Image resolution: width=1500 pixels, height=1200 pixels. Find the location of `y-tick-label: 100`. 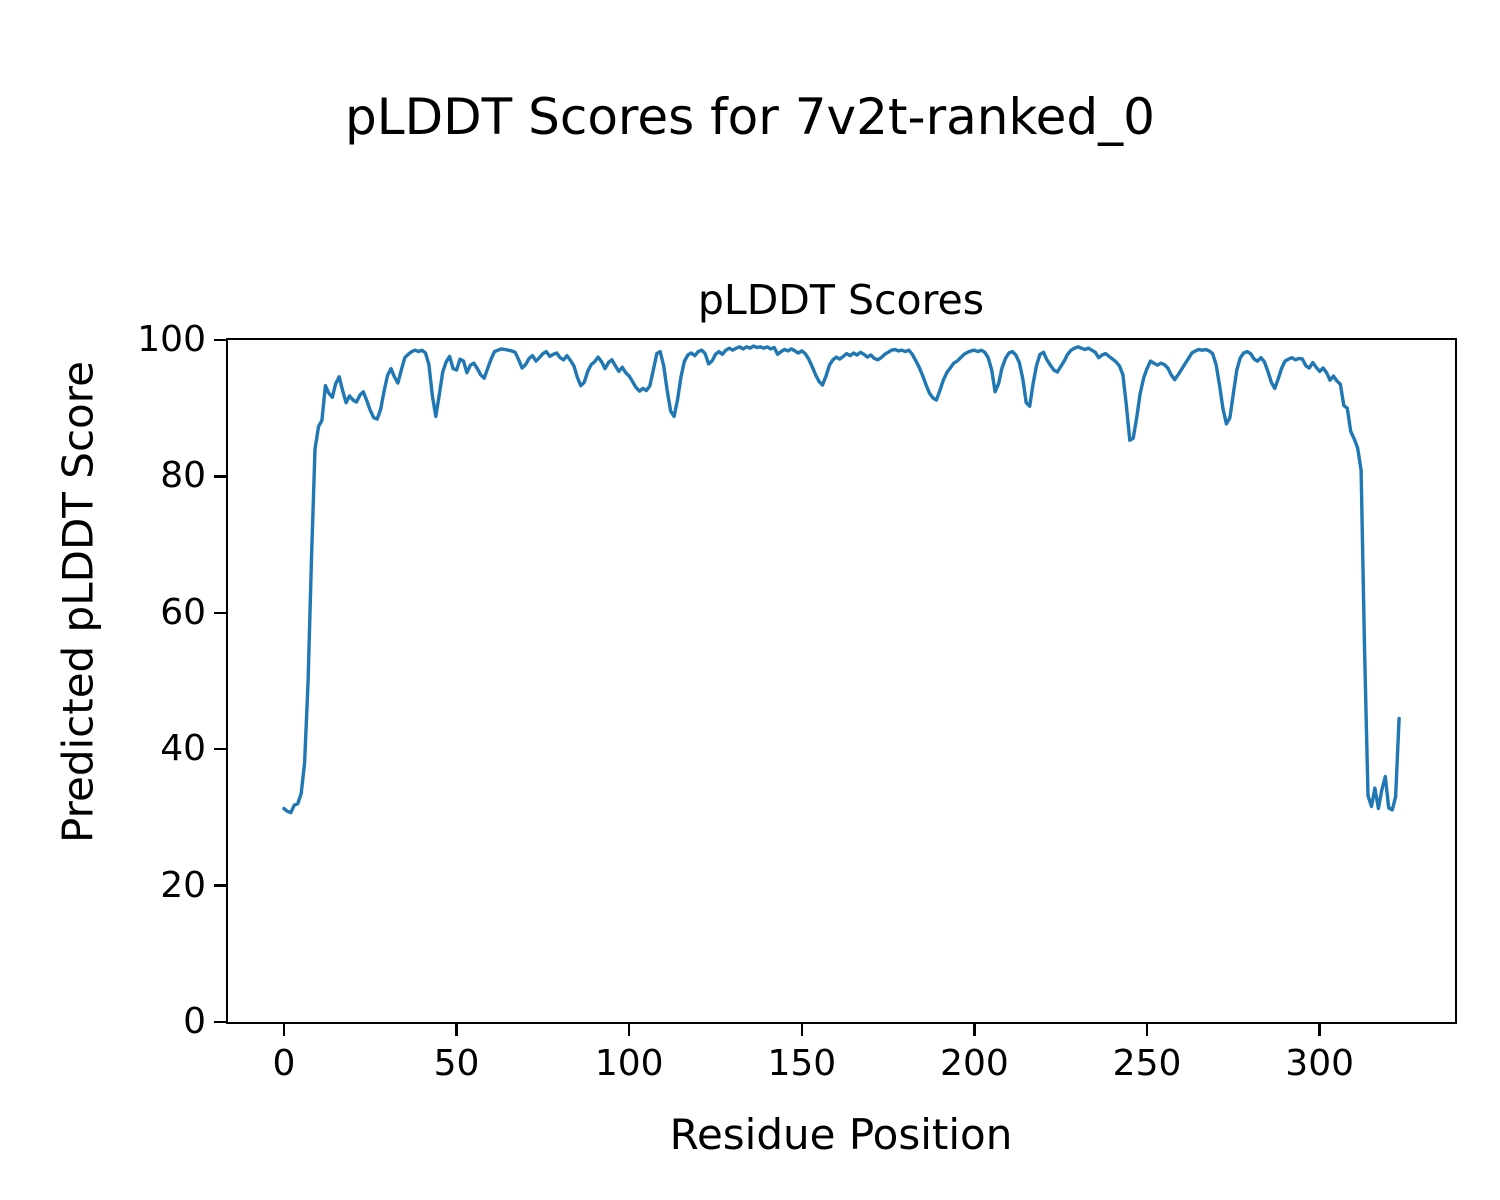

y-tick-label: 100 is located at coordinates (171, 339).